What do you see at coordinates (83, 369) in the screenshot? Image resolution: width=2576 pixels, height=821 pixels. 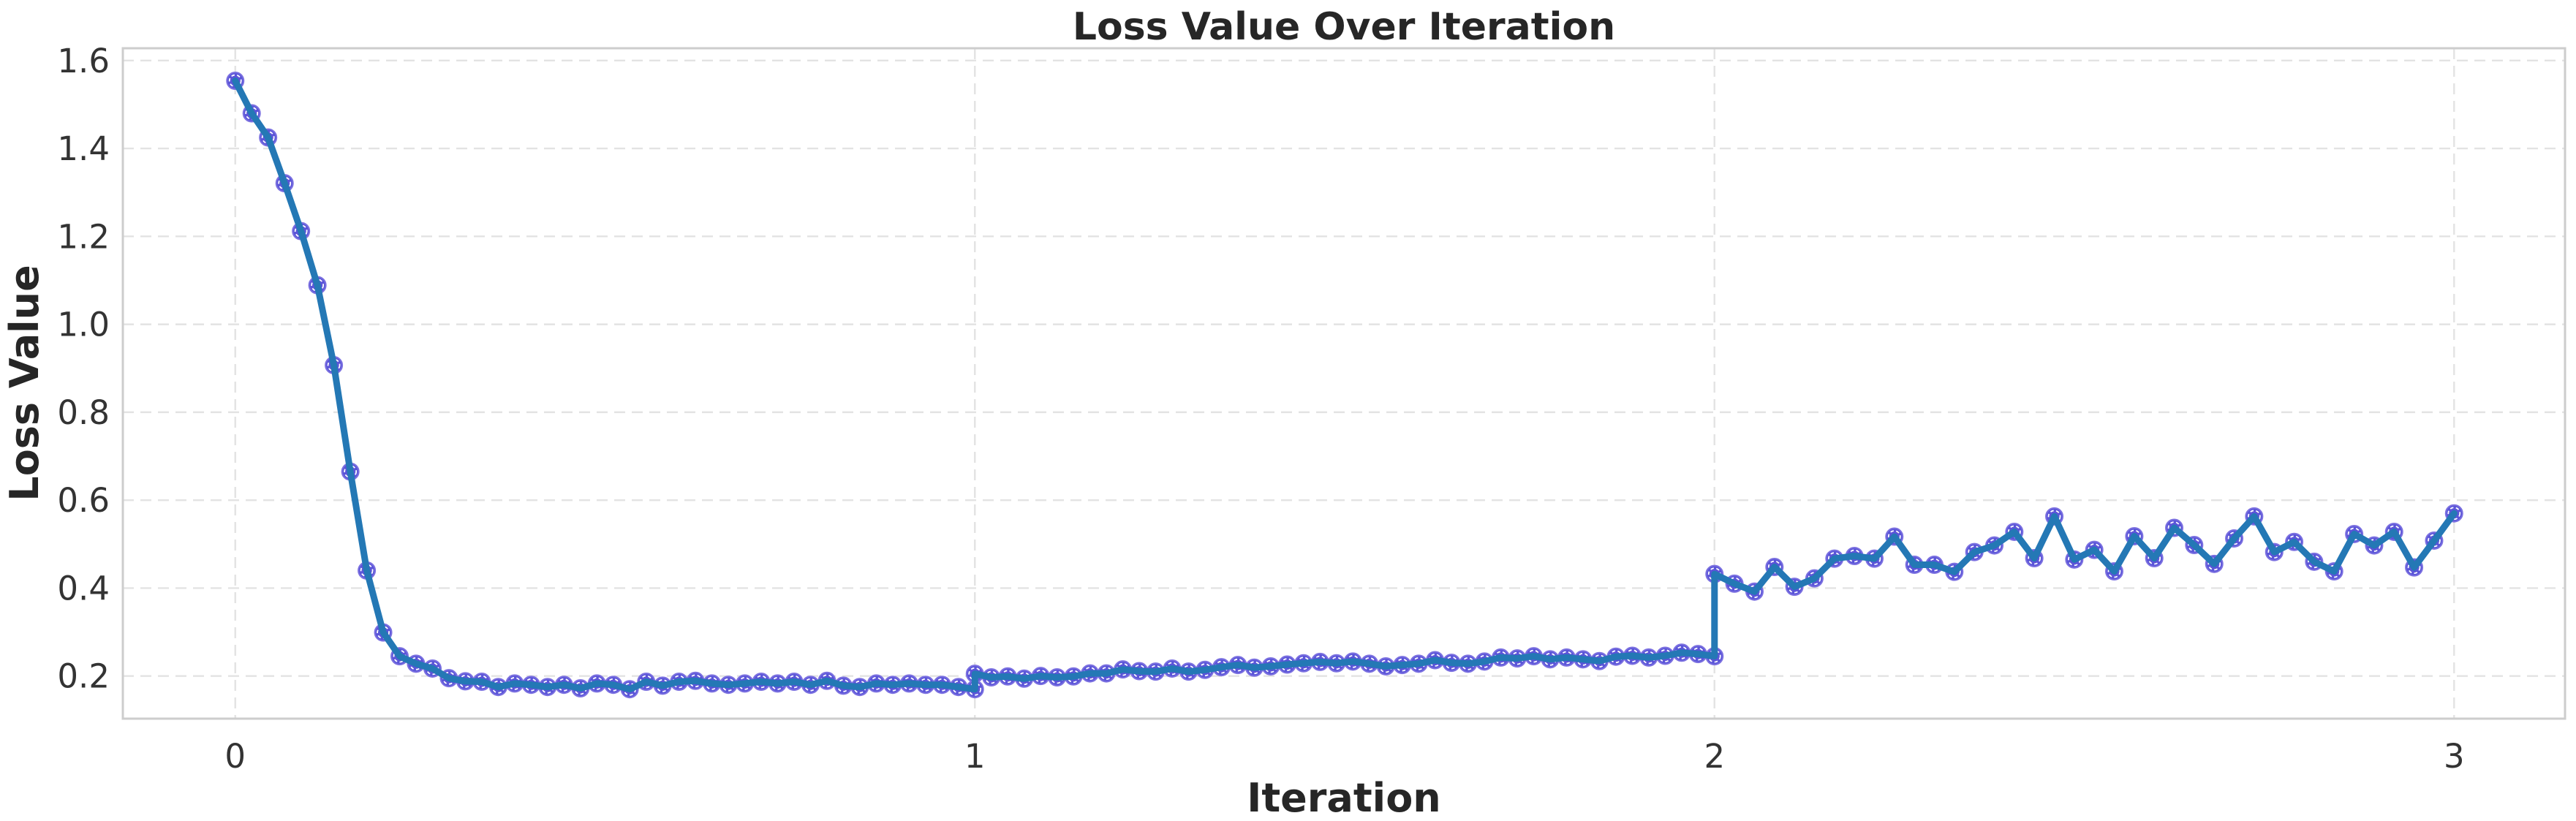 I see `y-axis-ticks: 0.2 0.4 0.6 0.8 1.0 1.2 1.4 1.6` at bounding box center [83, 369].